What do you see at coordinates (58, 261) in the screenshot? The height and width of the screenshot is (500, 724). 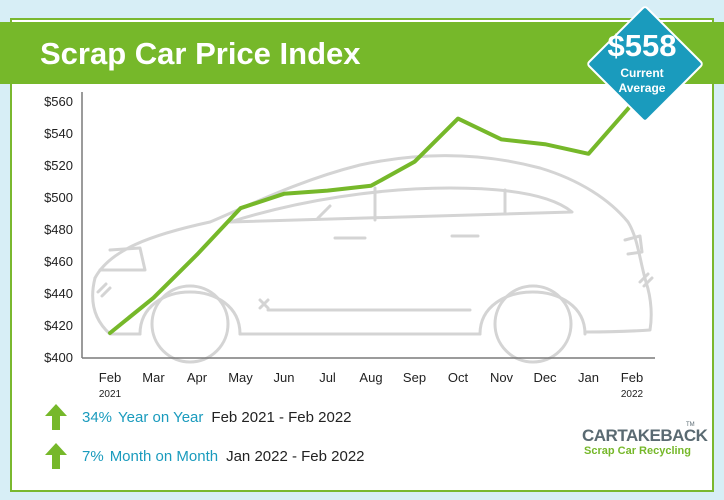 I see `y-tick-label: $460` at bounding box center [58, 261].